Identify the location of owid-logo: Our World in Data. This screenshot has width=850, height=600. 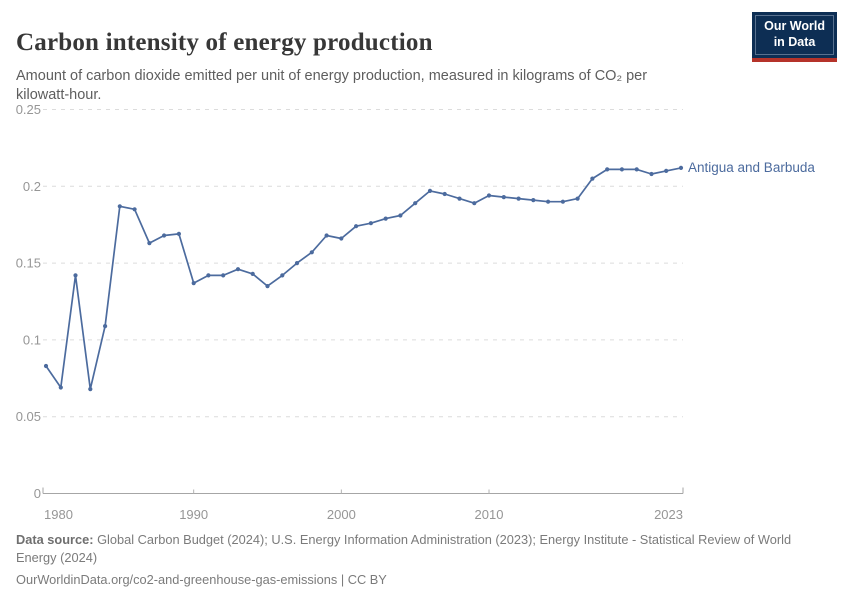
(794, 37).